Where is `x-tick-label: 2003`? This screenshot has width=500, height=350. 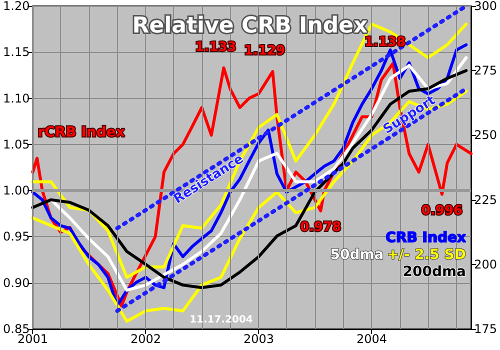
x-tick-label: 2003 is located at coordinates (258, 339).